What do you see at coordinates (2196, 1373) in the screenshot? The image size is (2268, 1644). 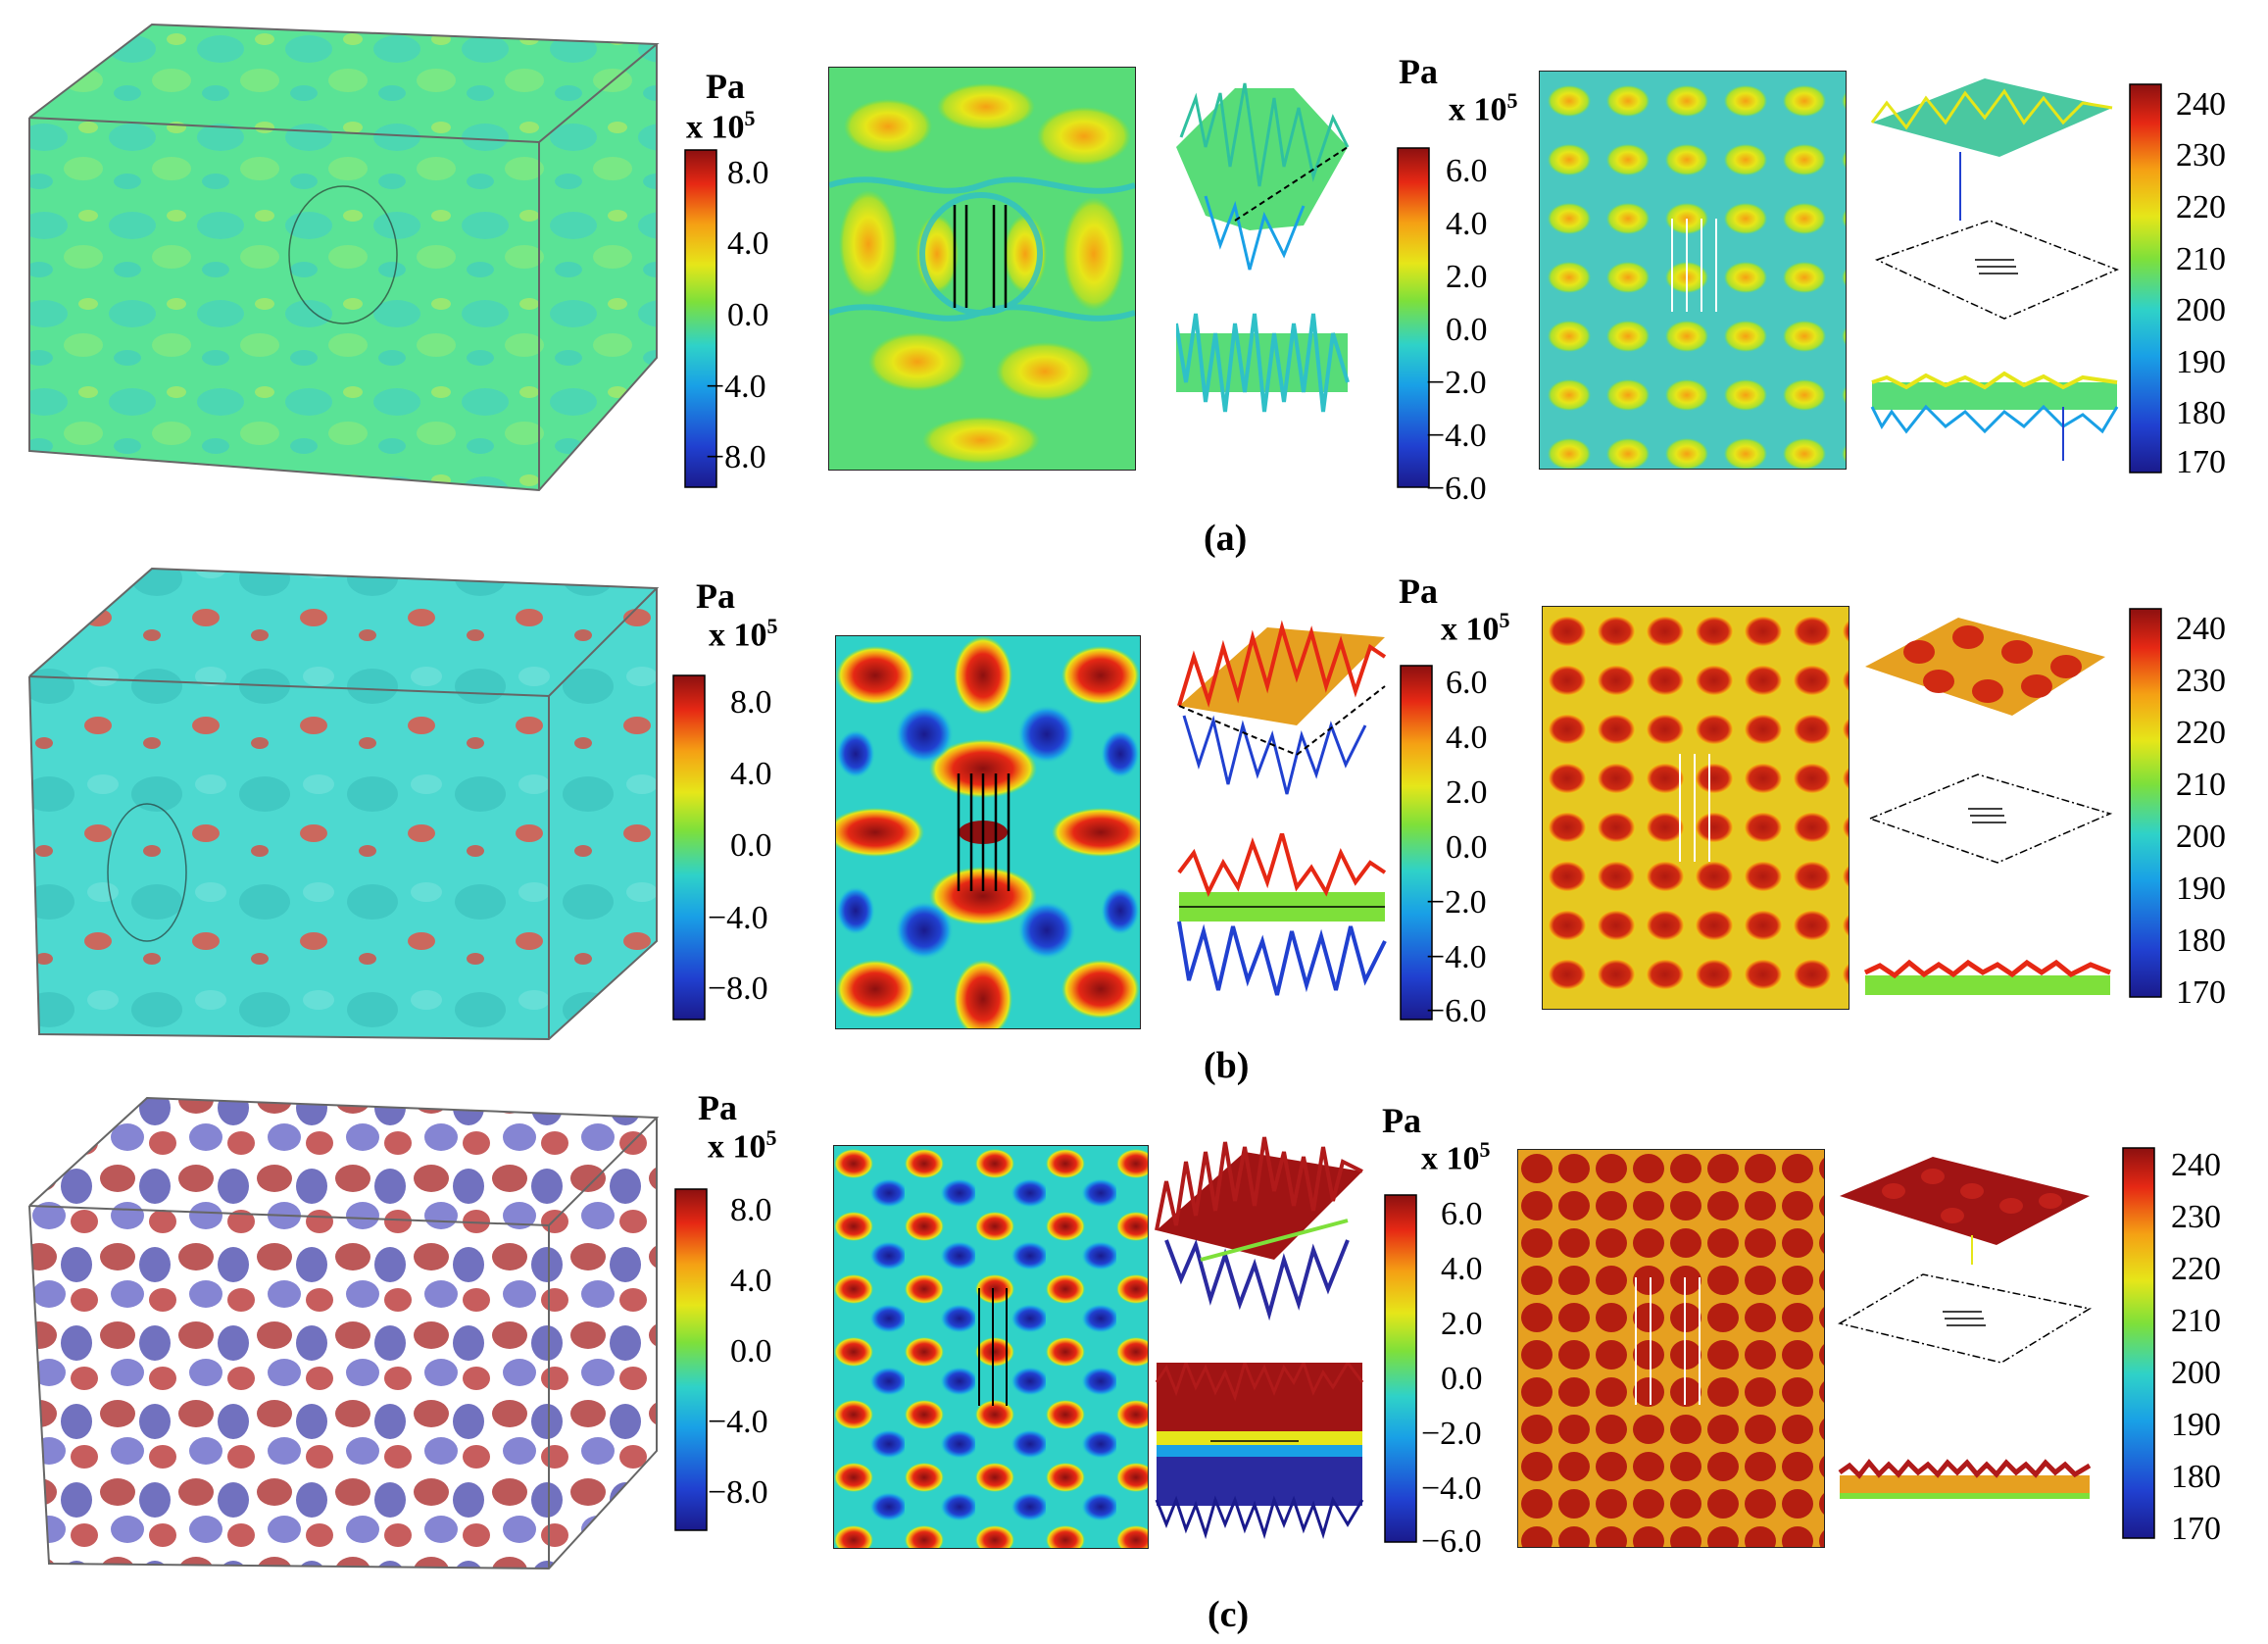 I see `cb-c3-tick-4: 200` at bounding box center [2196, 1373].